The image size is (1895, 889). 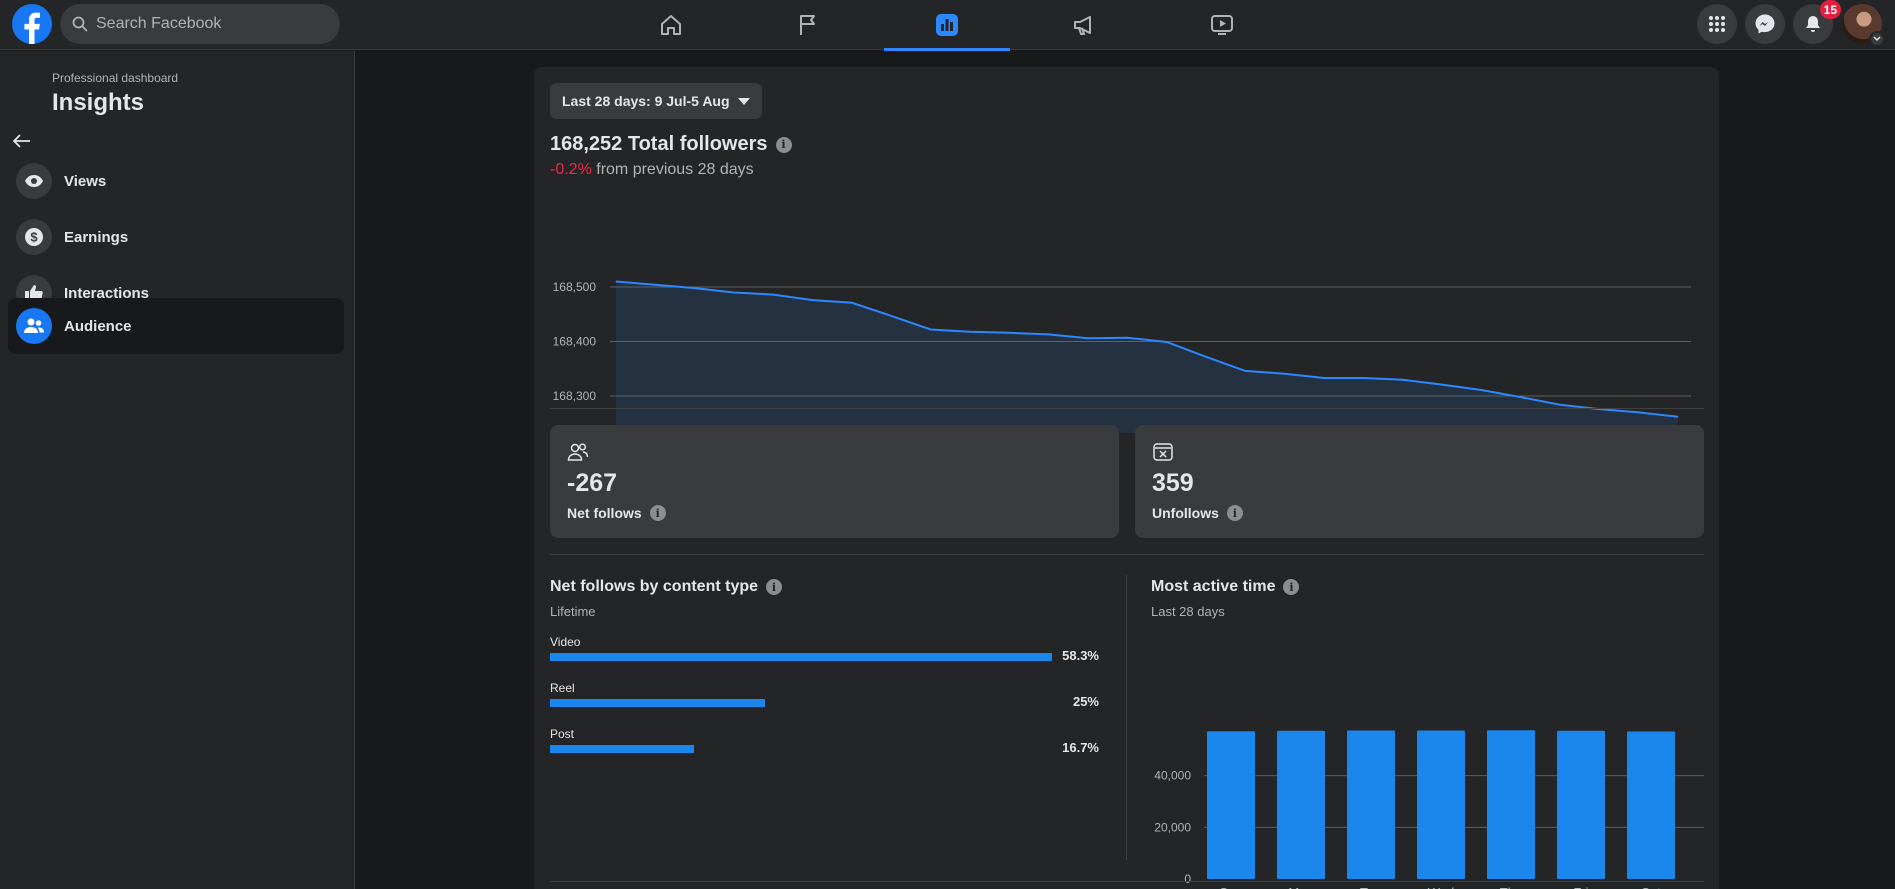 What do you see at coordinates (1085, 701) in the screenshot?
I see `bar-value-label: 25%` at bounding box center [1085, 701].